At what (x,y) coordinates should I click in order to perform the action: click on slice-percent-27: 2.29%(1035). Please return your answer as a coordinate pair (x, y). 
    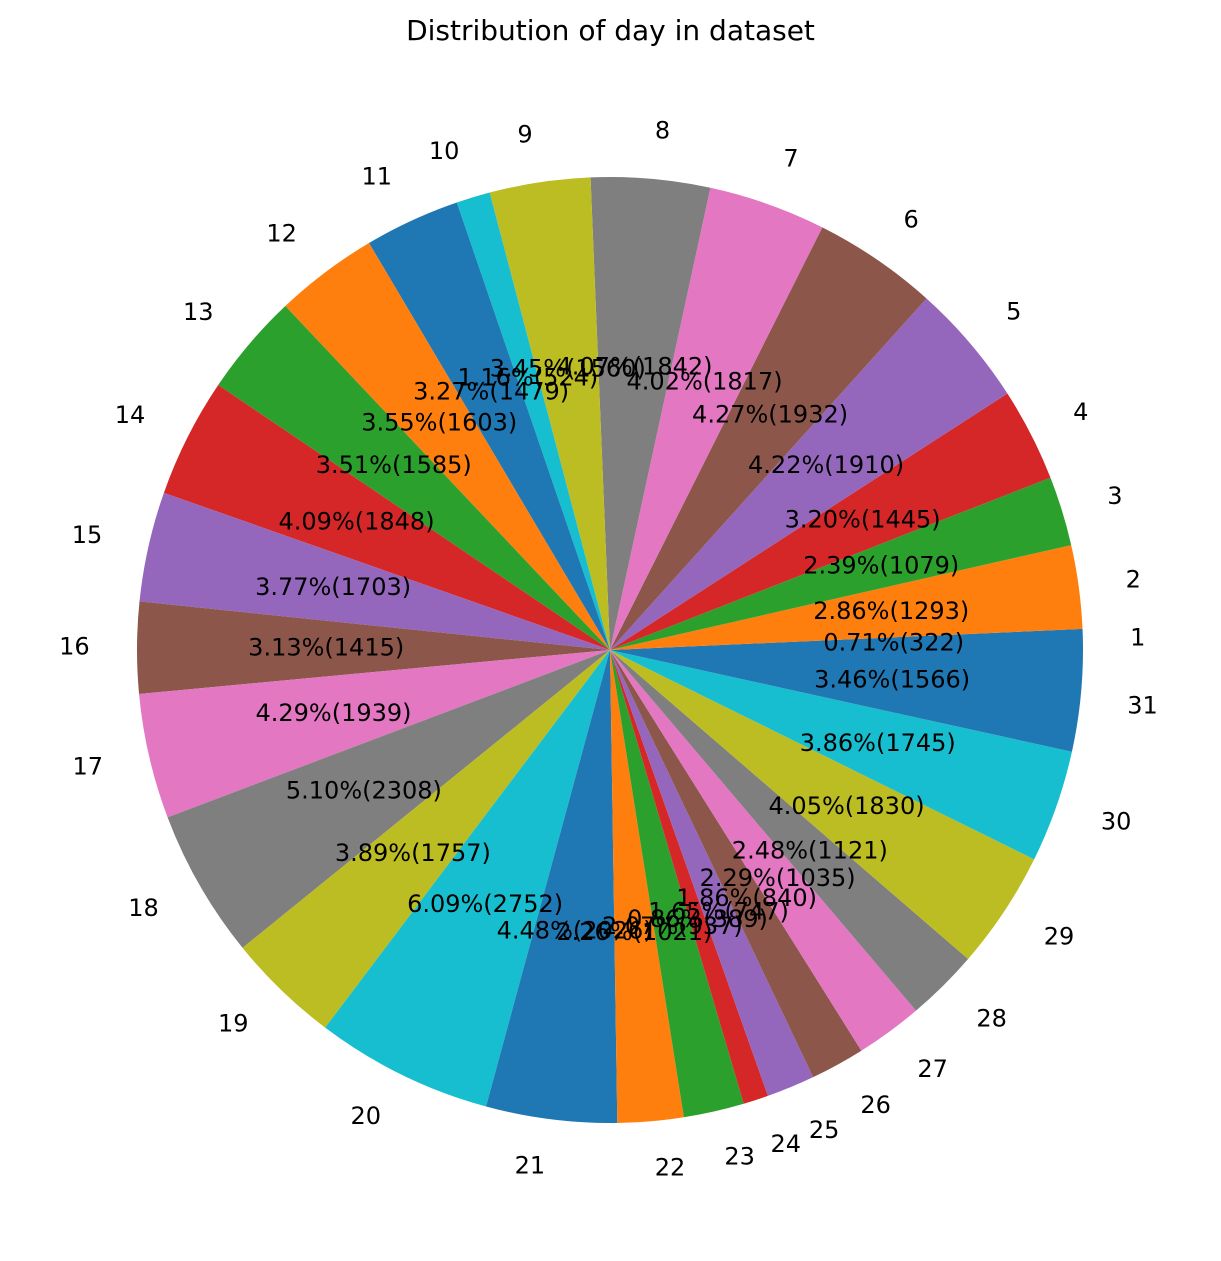
    Looking at the image, I should click on (778, 878).